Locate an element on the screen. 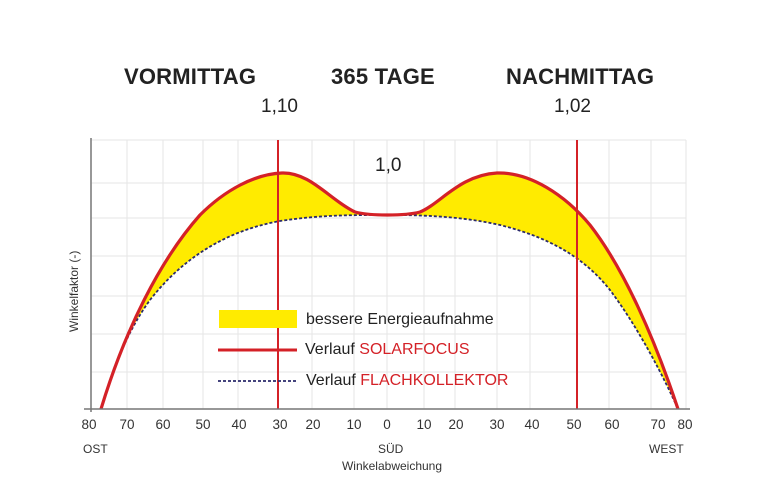  header-nachmittag: NACHMITTAG is located at coordinates (580, 76).